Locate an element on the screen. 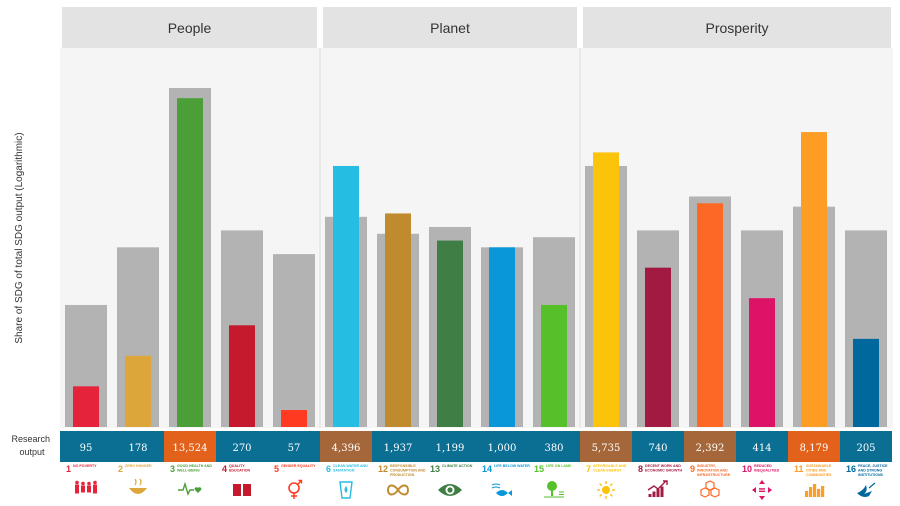 The width and height of the screenshot is (900, 506). sdg-number: 5 is located at coordinates (276, 469).